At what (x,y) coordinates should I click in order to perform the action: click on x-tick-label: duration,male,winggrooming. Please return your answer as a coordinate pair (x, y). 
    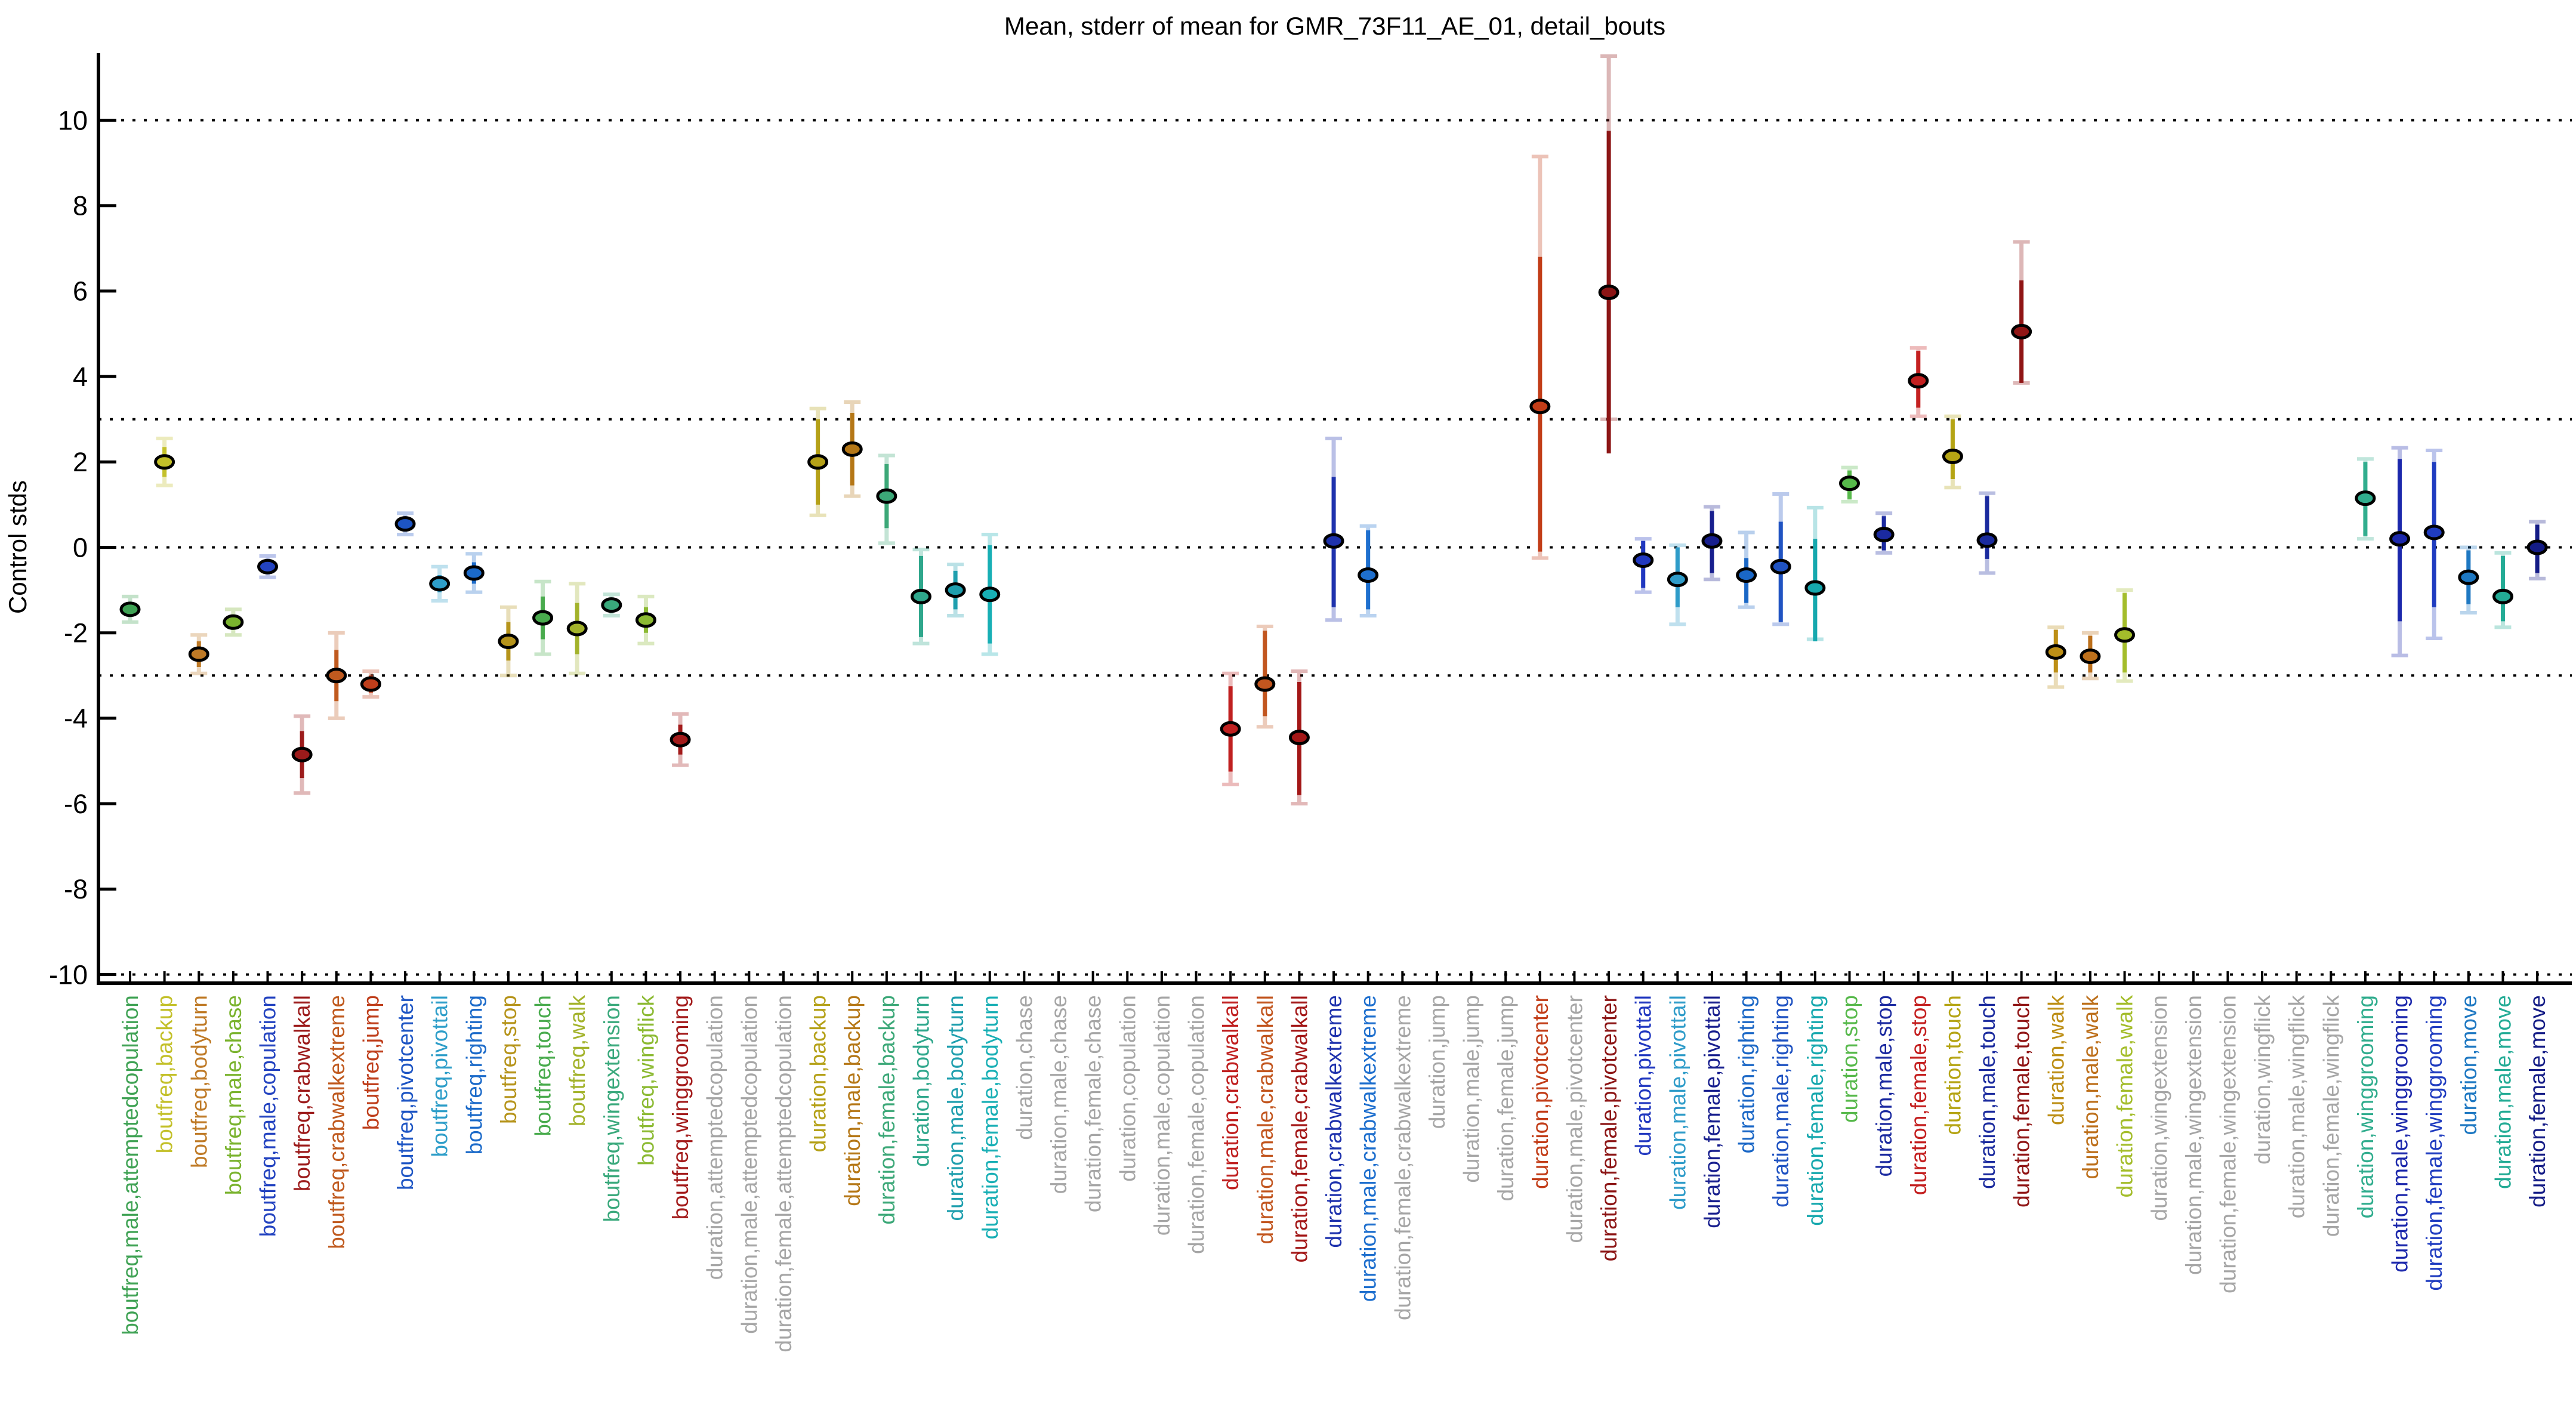
    Looking at the image, I should click on (2400, 1134).